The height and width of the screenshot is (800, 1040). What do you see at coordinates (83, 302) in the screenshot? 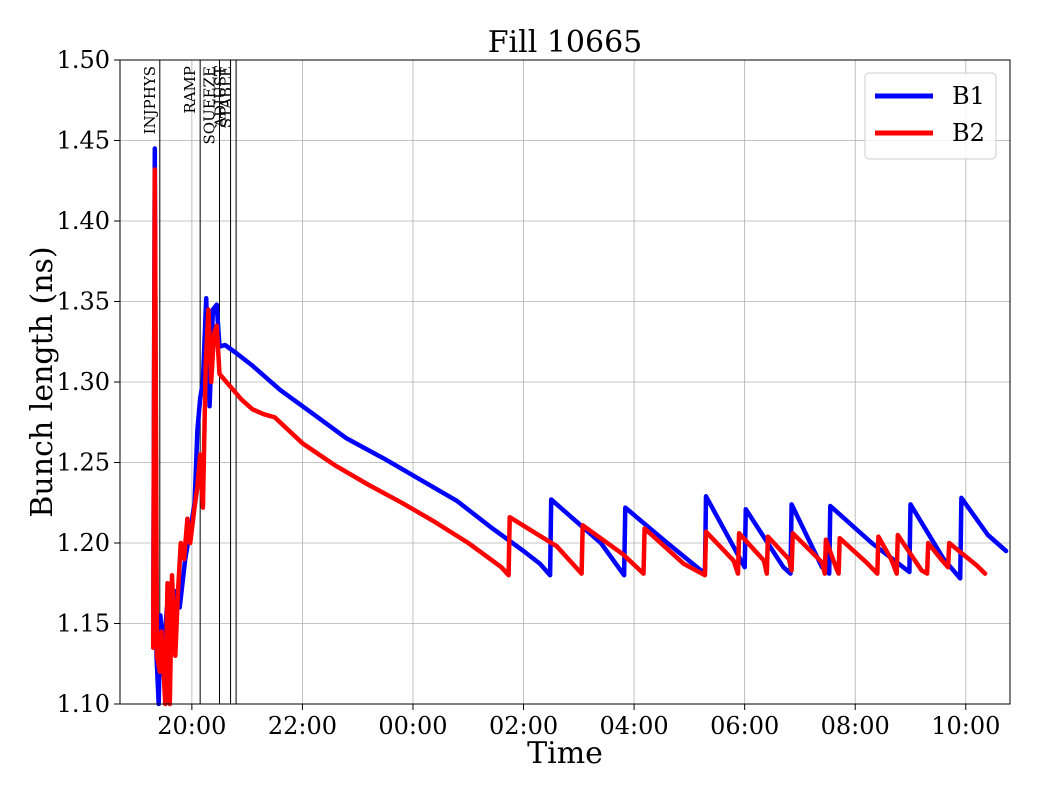
I see `y-tick-label: 1.35` at bounding box center [83, 302].